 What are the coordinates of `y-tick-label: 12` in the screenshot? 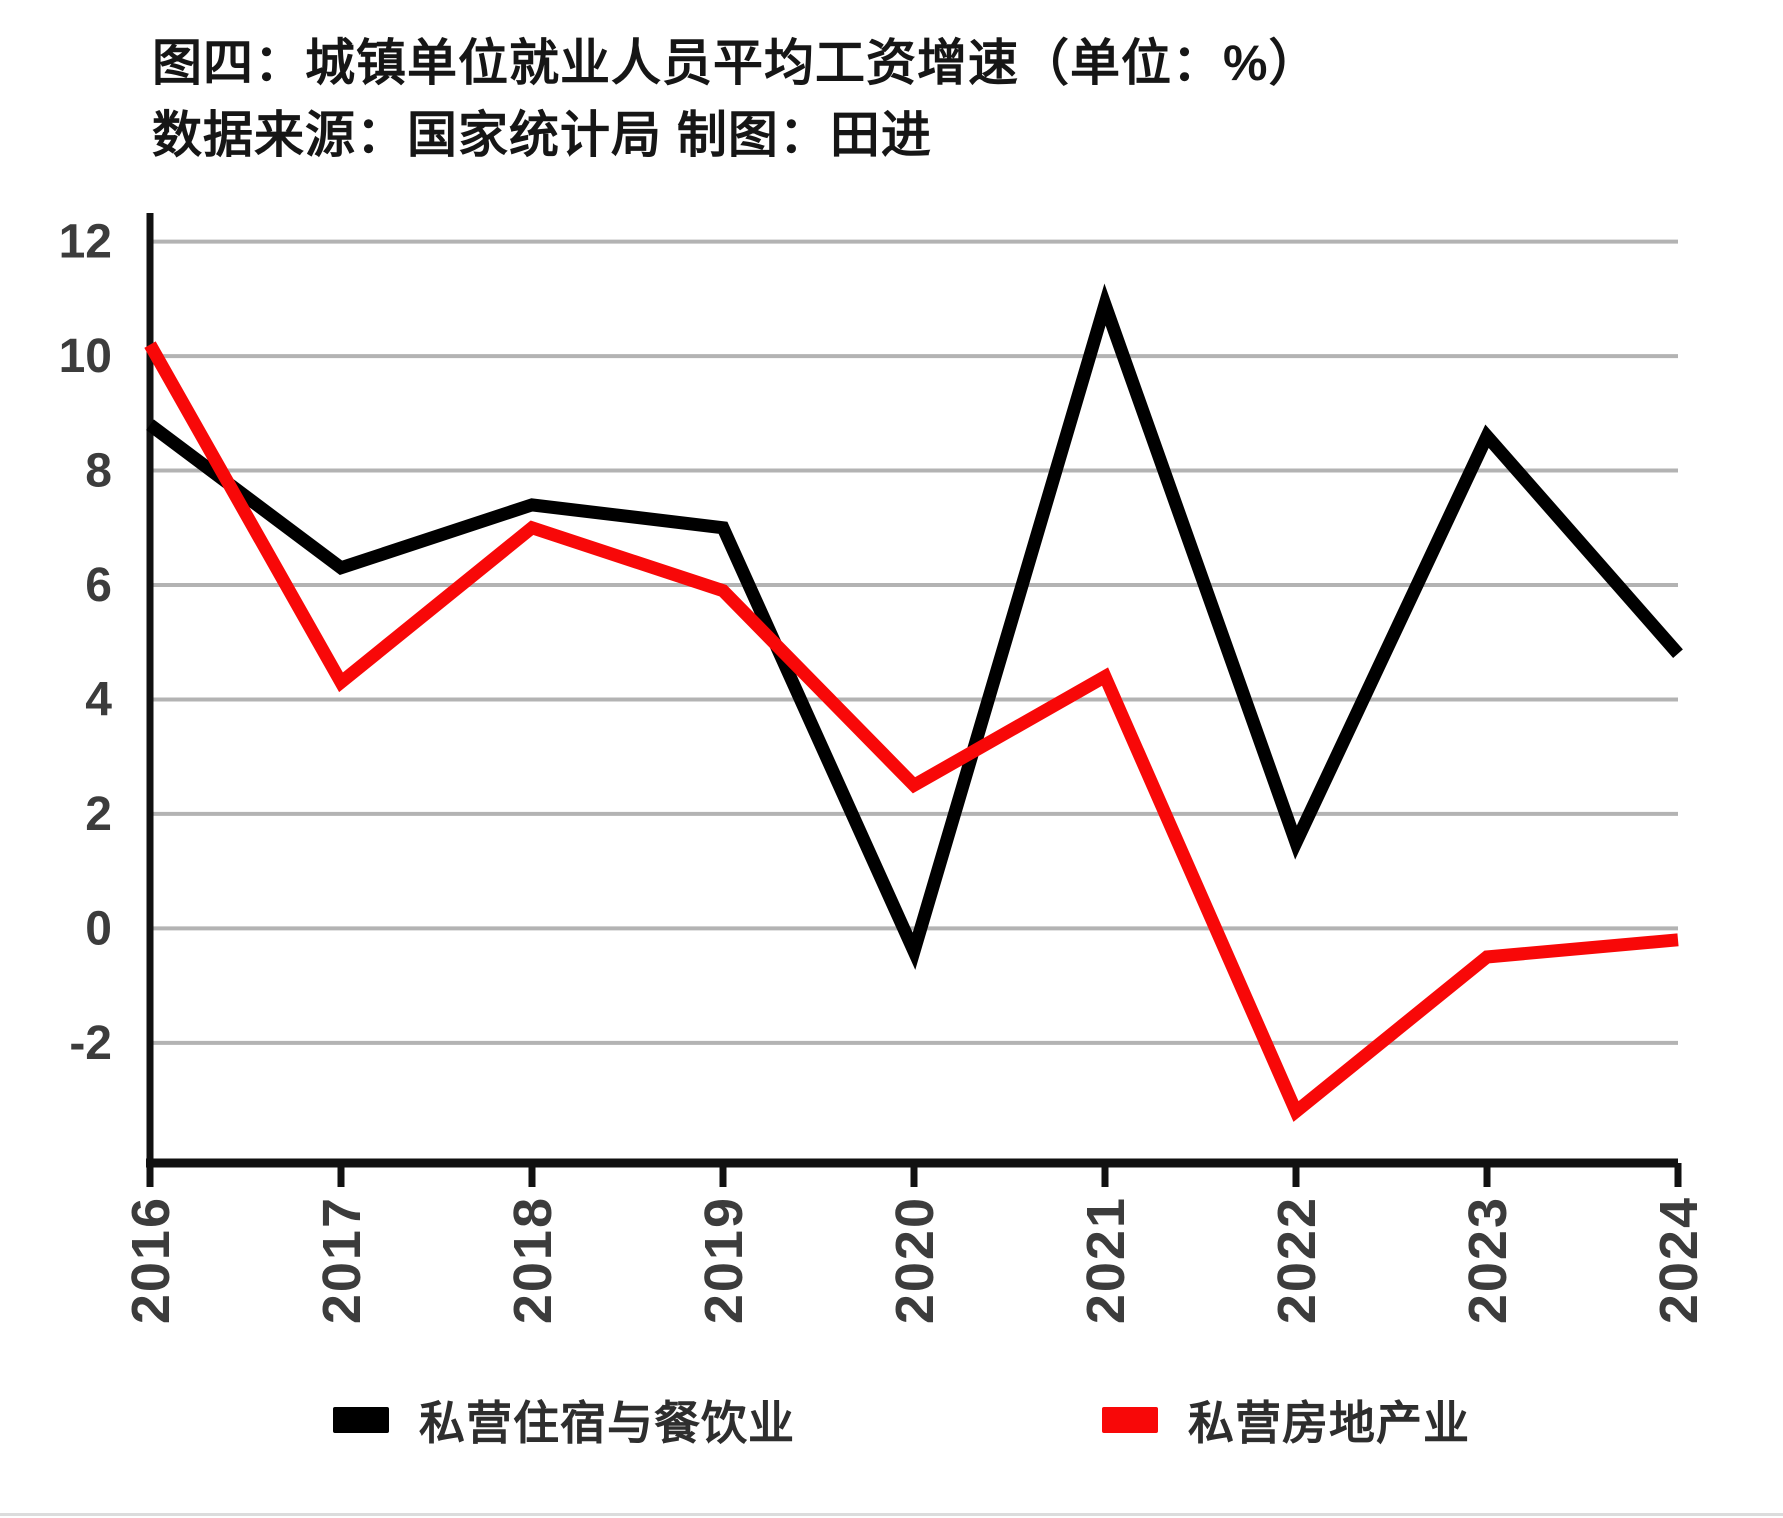 It's located at (85, 242).